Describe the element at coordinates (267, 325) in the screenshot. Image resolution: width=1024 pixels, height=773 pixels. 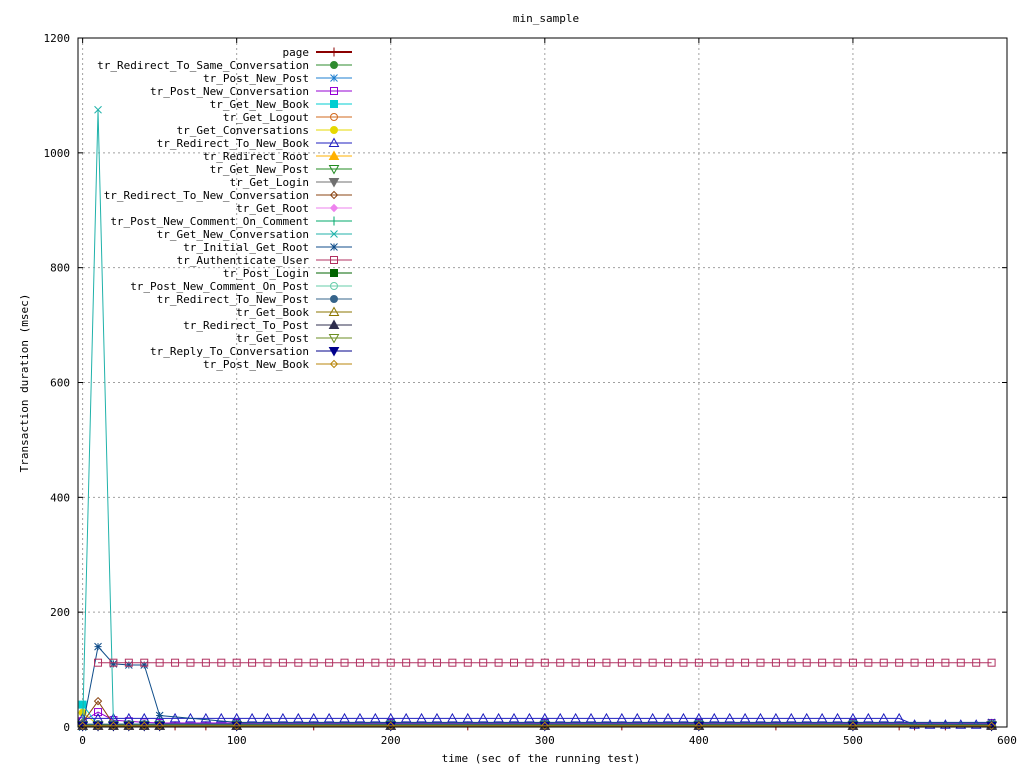
I see `legend-item: tr_Redirect_To_Post` at that location.